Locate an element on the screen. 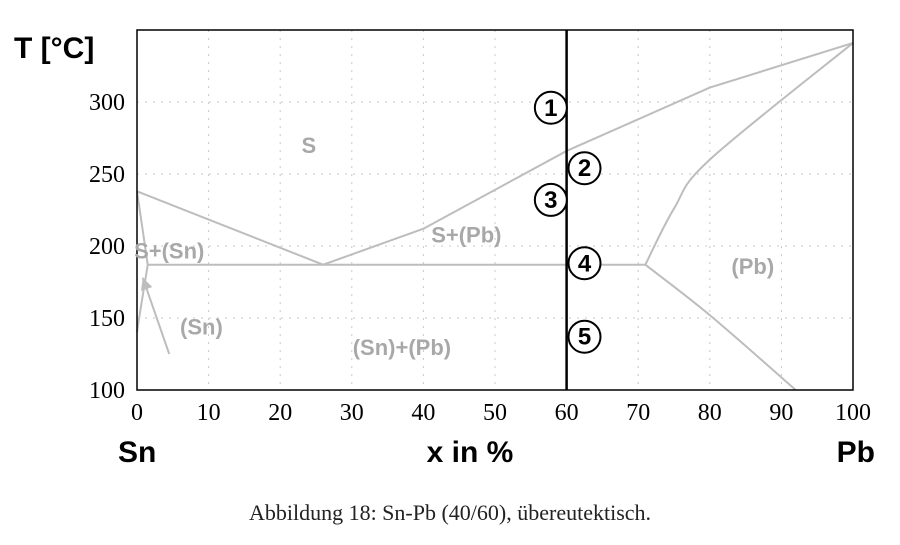  x-tick-label: 20 is located at coordinates (280, 413).